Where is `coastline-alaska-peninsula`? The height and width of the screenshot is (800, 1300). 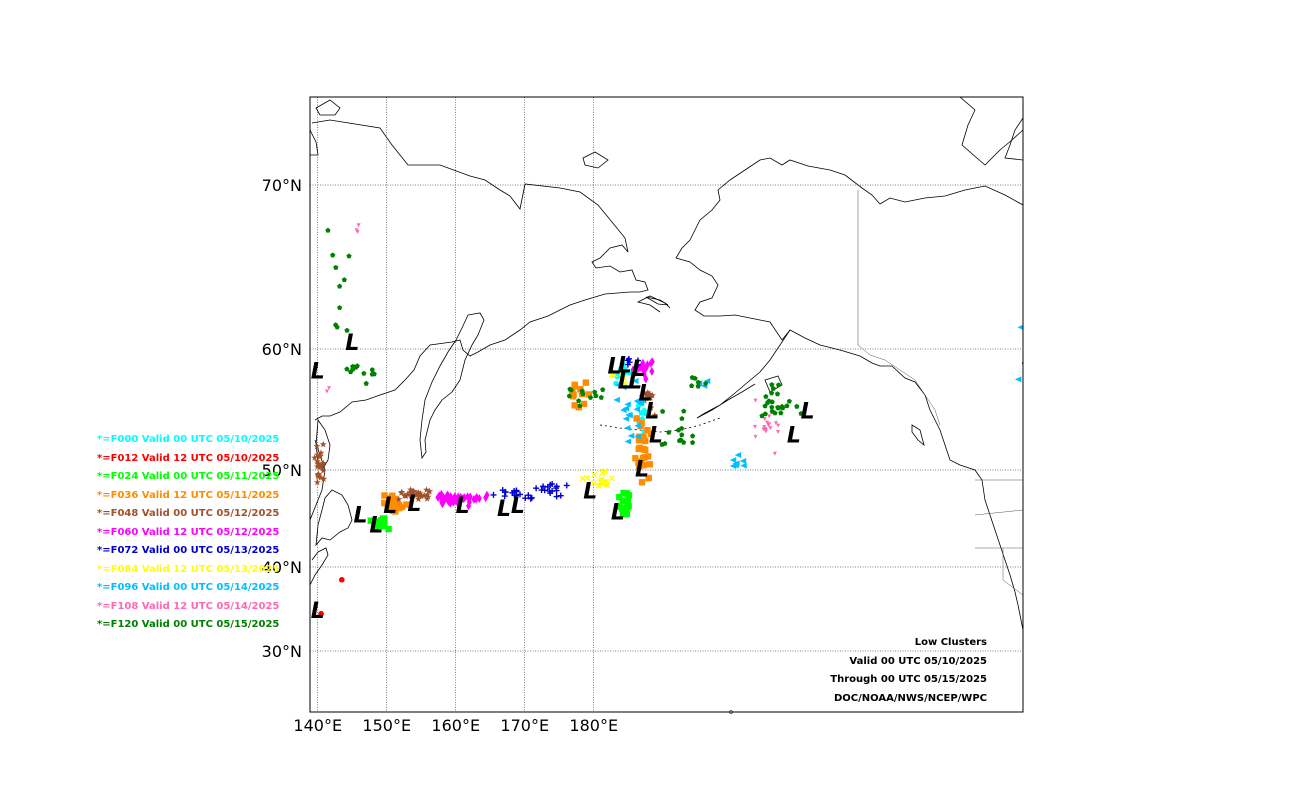 coastline-alaska-peninsula is located at coordinates (743, 374).